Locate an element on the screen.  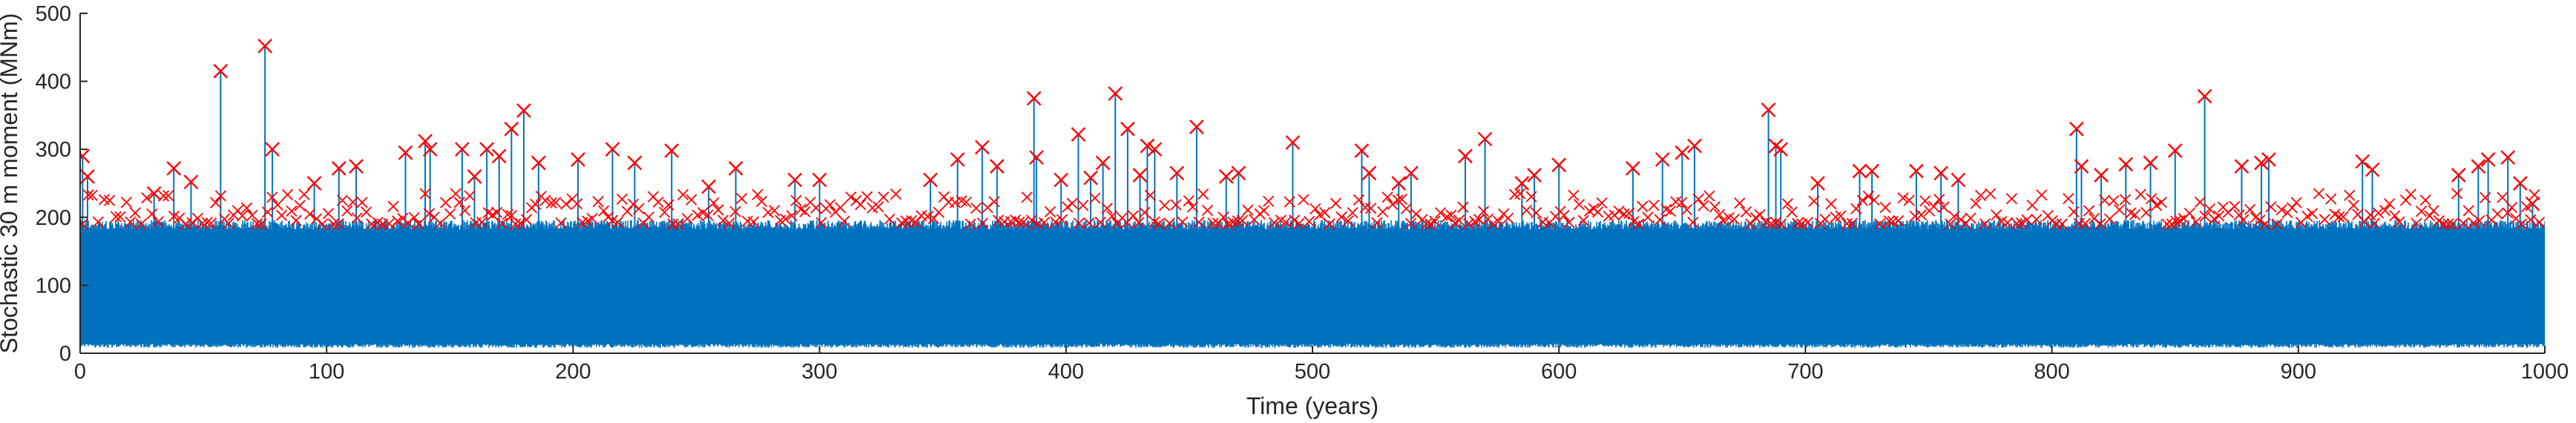
y-tick-label-200: 200 is located at coordinates (53, 218).